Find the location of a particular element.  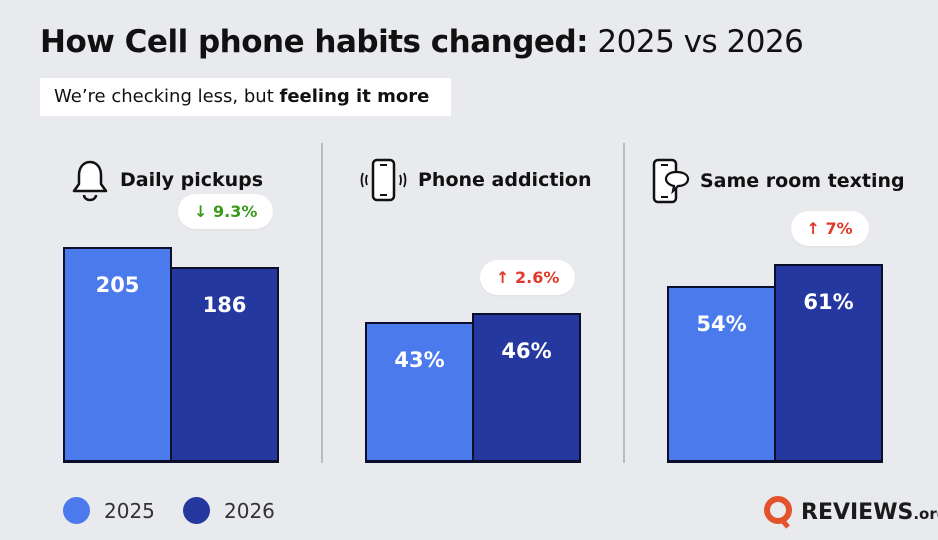

logo-text: REVIEWS is located at coordinates (857, 512).